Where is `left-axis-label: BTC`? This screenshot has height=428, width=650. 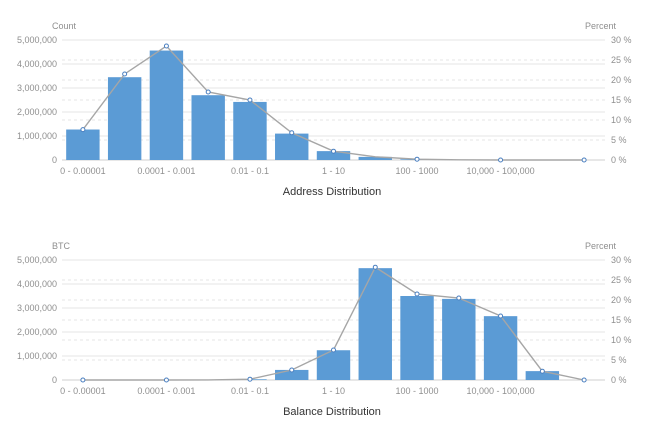 left-axis-label: BTC is located at coordinates (61, 246).